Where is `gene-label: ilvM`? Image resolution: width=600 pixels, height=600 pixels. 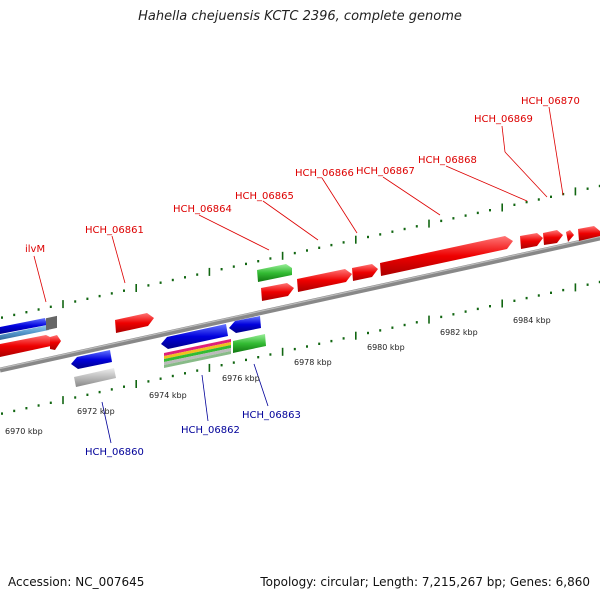 gene-label: ilvM is located at coordinates (35, 249).